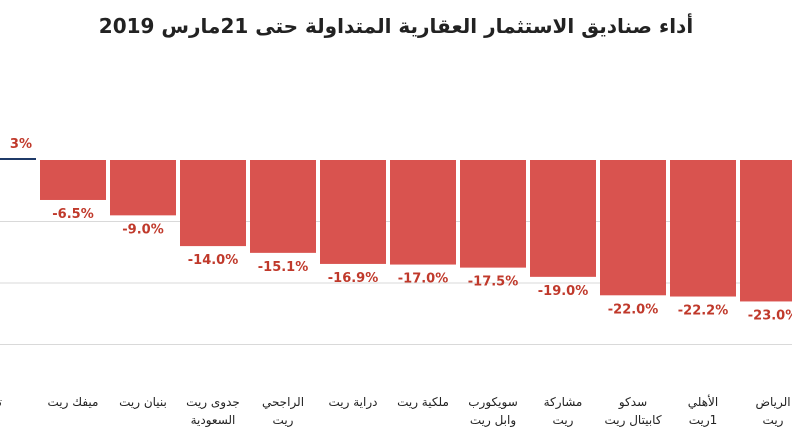 The height and width of the screenshot is (446, 792). What do you see at coordinates (213, 420) in the screenshot?
I see `category-label: السعودية` at bounding box center [213, 420].